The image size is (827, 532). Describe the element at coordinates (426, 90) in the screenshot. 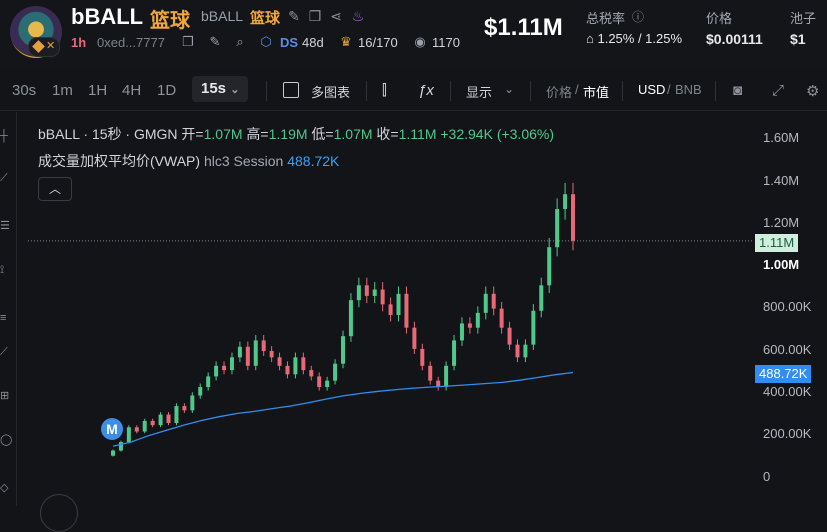

I see `indicators-icon: ƒx` at that location.